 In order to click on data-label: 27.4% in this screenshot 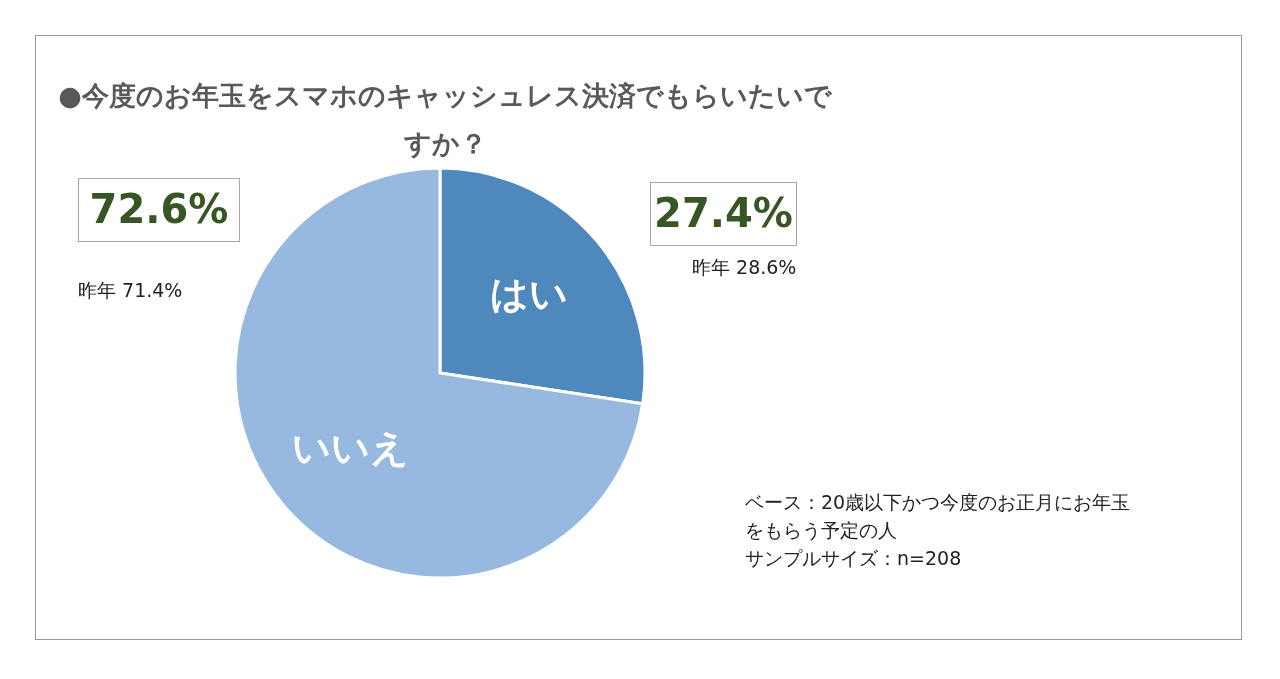, I will do `click(723, 214)`.